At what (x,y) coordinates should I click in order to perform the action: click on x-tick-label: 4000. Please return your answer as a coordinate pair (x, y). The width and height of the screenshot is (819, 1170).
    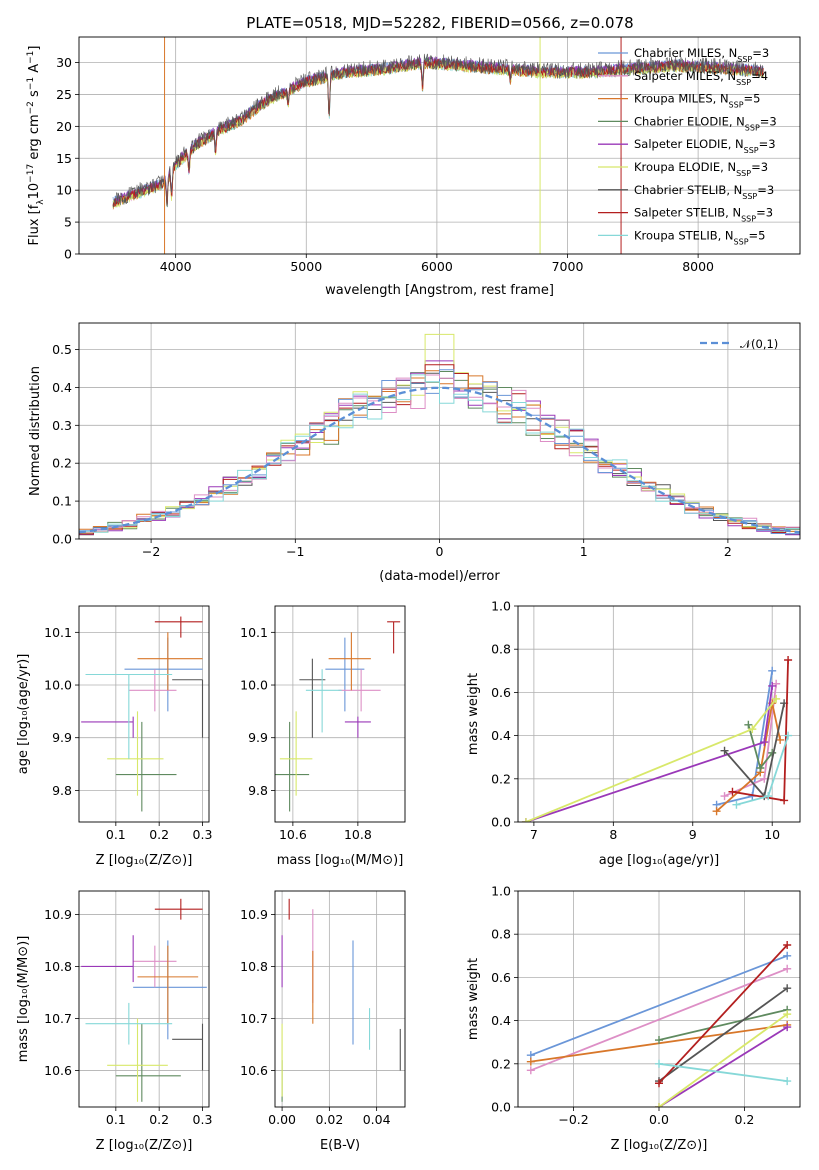
    Looking at the image, I should click on (176, 266).